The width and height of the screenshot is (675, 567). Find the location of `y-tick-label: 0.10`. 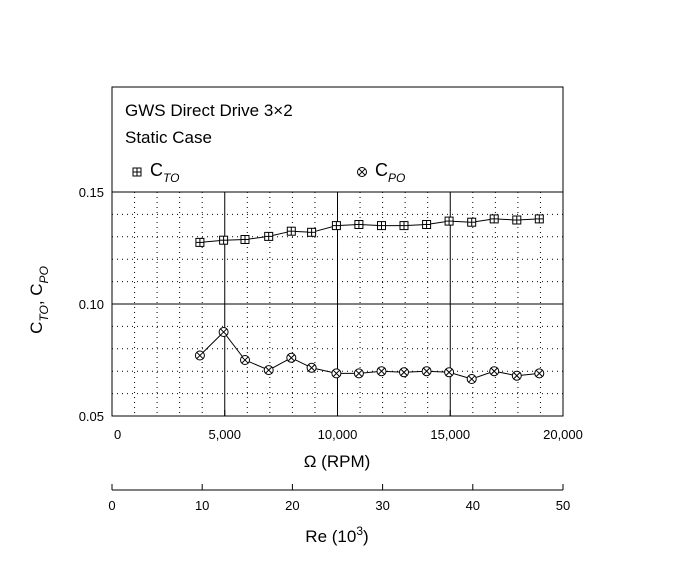

y-tick-label: 0.10 is located at coordinates (91, 304).